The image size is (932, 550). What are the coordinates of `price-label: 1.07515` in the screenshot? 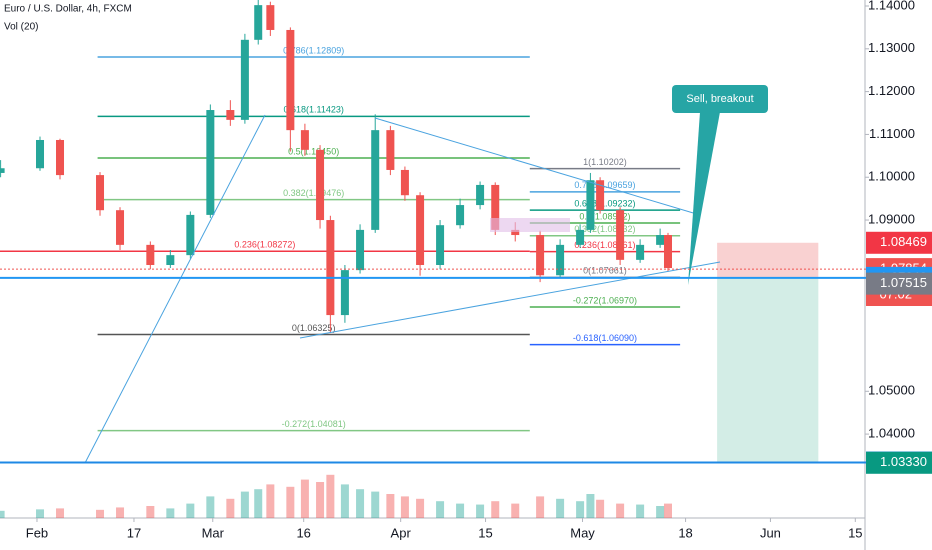 It's located at (903, 282).